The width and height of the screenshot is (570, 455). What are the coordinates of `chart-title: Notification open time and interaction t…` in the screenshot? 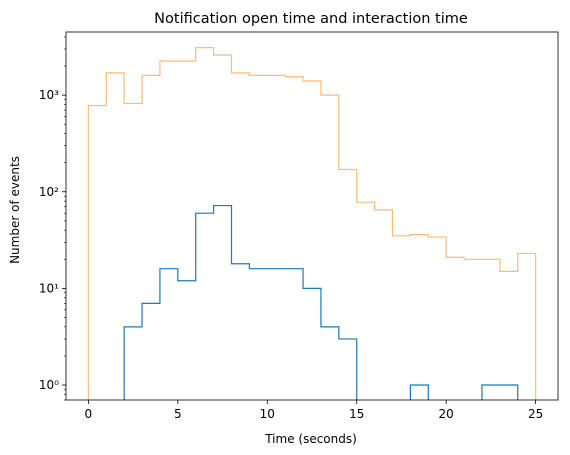 It's located at (311, 19).